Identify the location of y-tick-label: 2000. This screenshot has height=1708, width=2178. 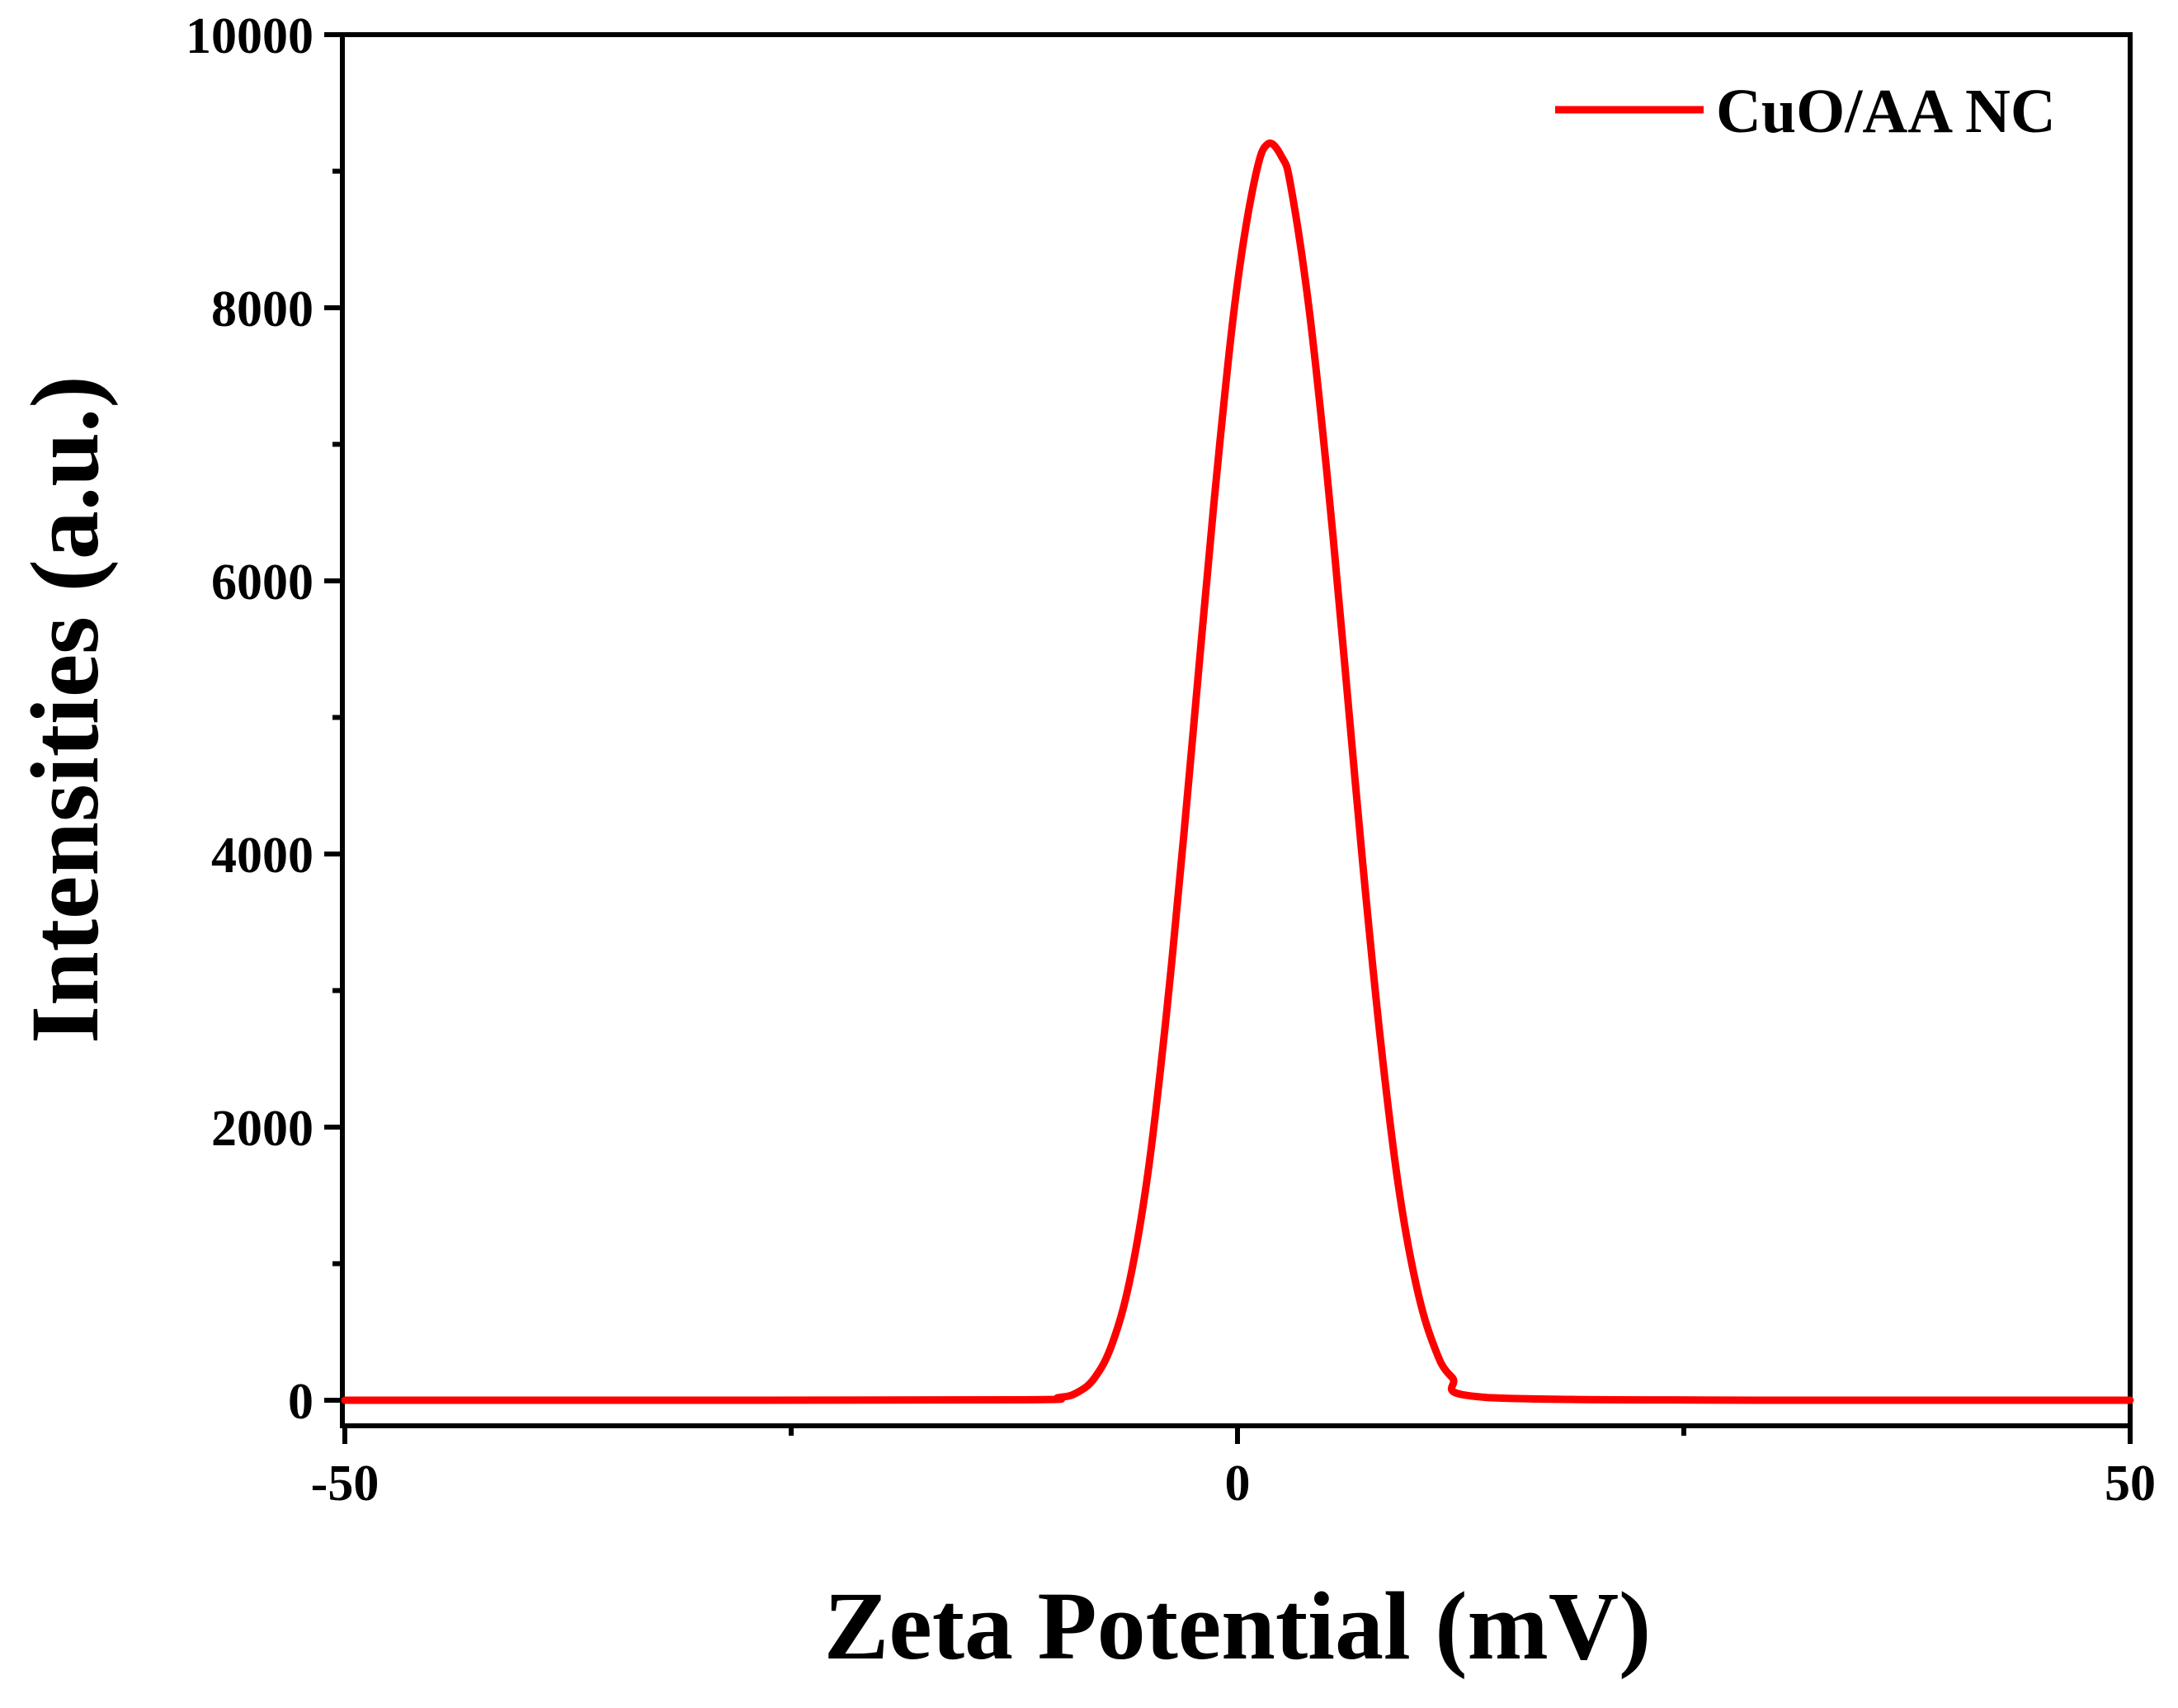
(262, 1129).